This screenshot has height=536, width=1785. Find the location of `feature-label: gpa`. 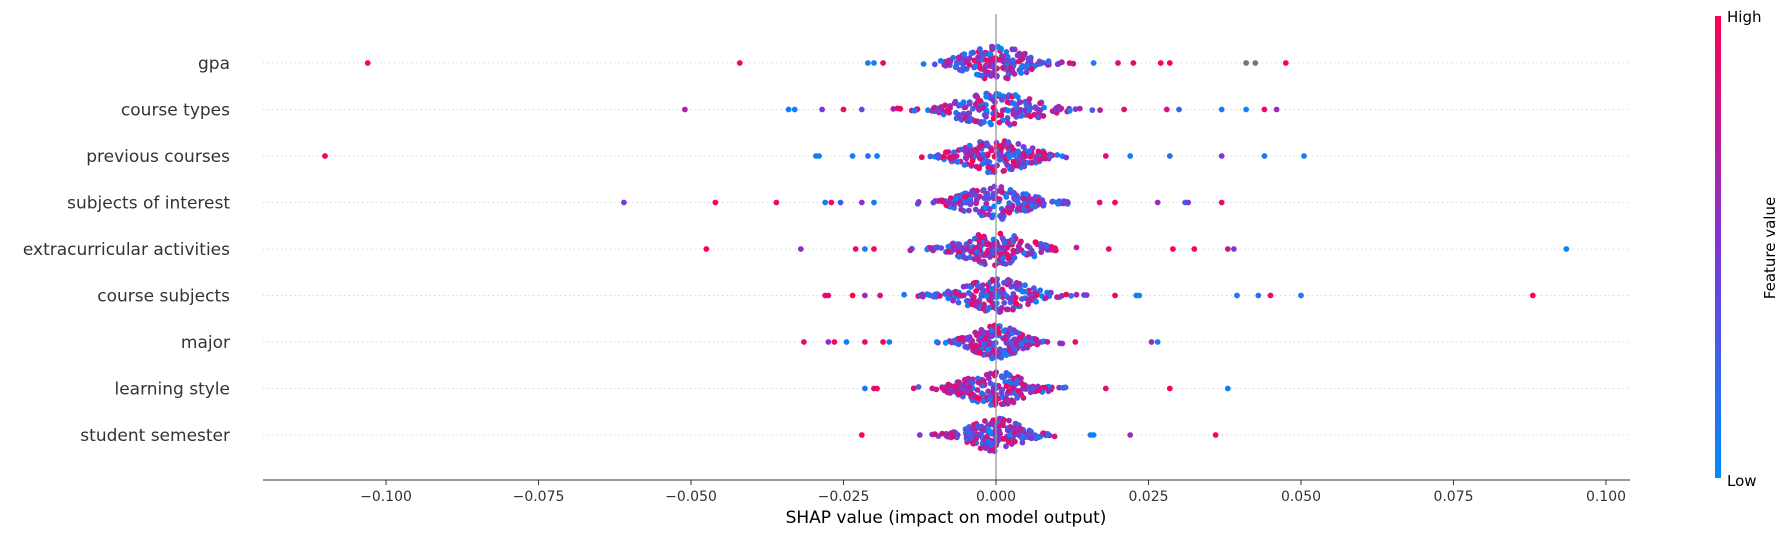

feature-label: gpa is located at coordinates (214, 64).